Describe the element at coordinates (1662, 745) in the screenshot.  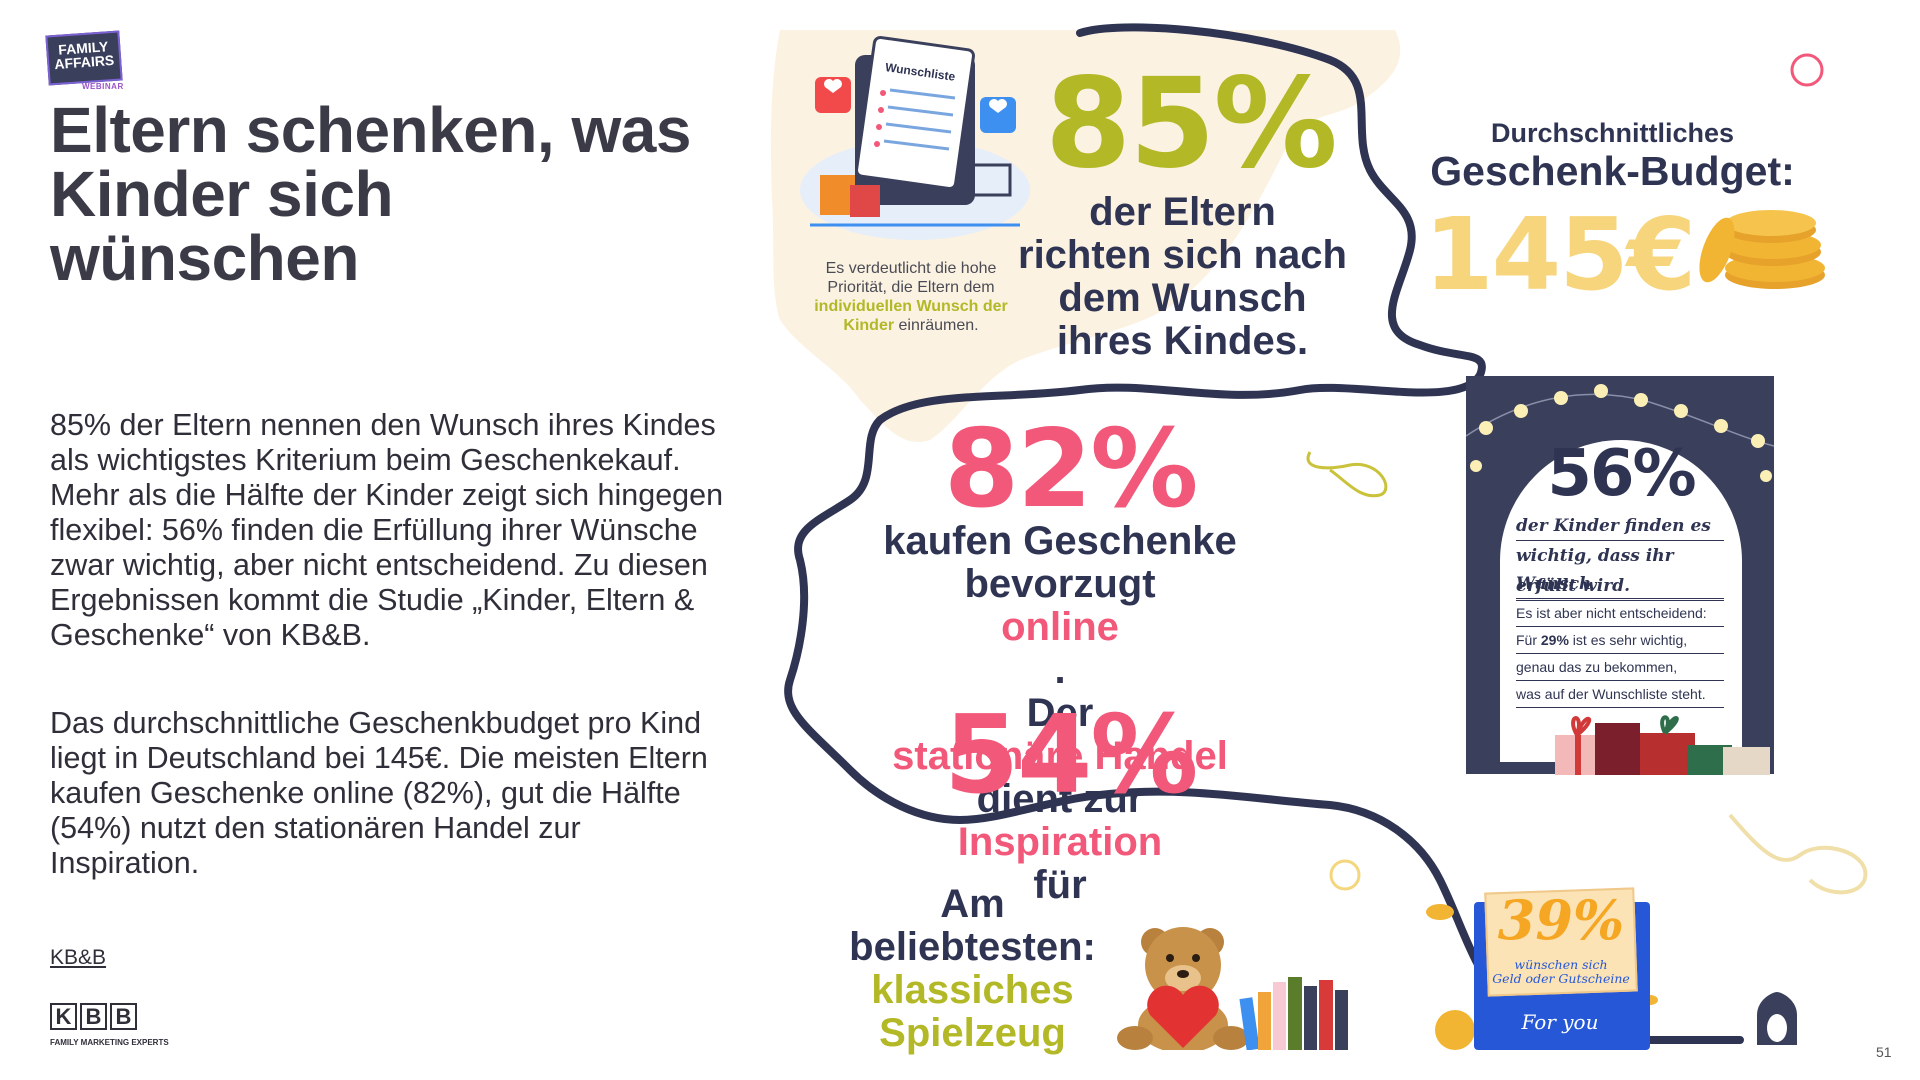
I see `gift-boxes-icon` at that location.